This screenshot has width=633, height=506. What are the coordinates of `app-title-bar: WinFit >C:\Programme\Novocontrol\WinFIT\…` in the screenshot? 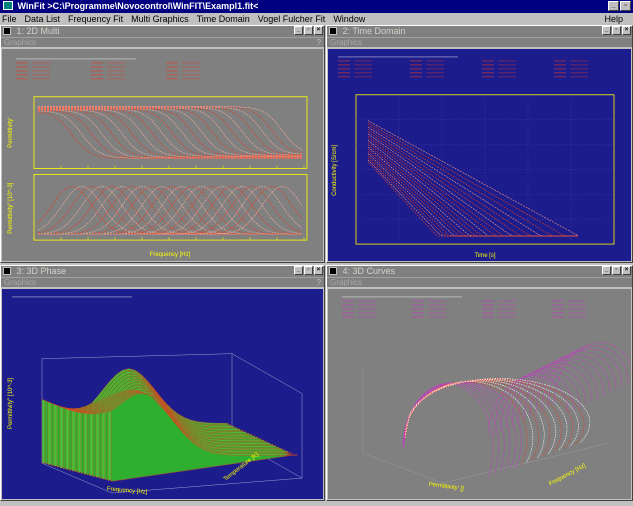 It's located at (316, 6).